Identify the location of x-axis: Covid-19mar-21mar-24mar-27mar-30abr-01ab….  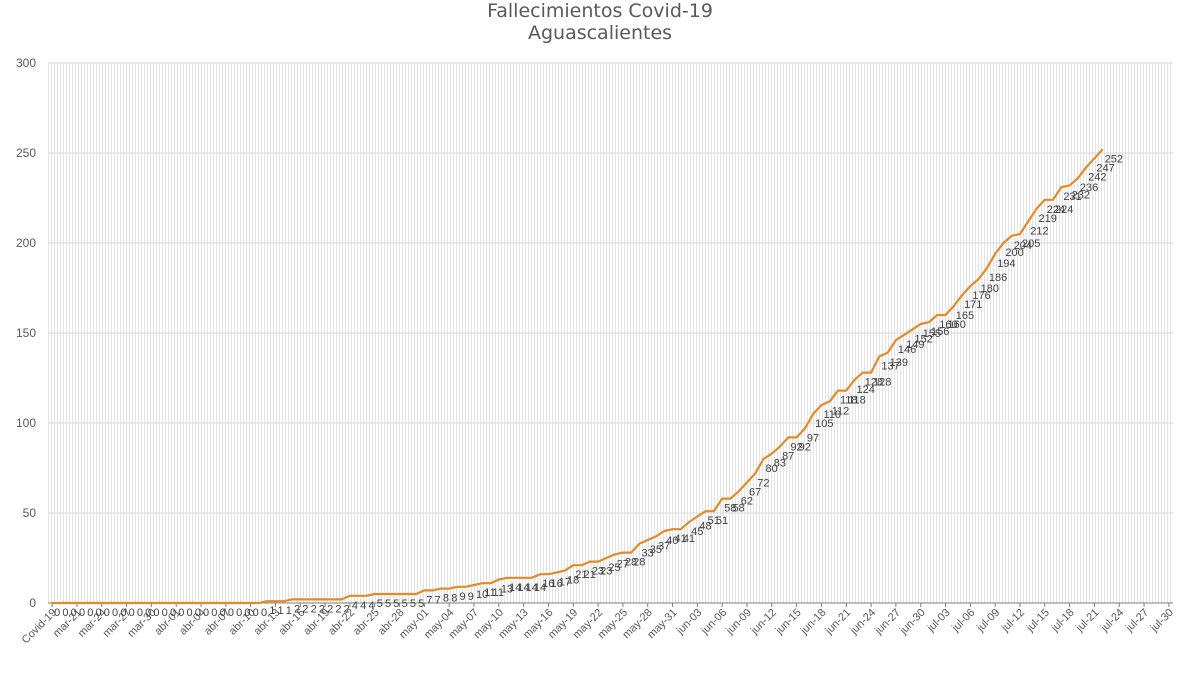
(598, 624).